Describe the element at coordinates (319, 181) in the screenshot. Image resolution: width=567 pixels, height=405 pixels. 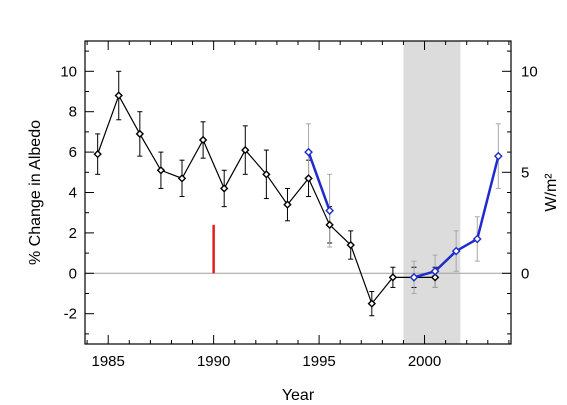
I see `blue-series-line` at that location.